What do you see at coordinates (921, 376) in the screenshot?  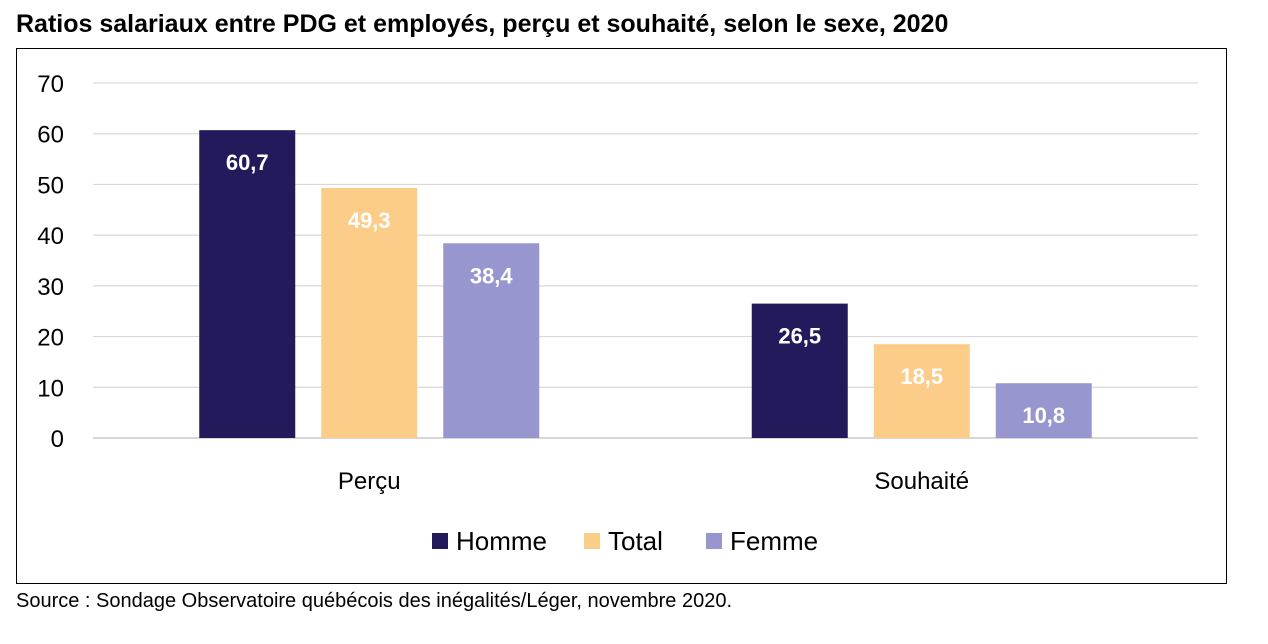 I see `data-label: 18,5` at bounding box center [921, 376].